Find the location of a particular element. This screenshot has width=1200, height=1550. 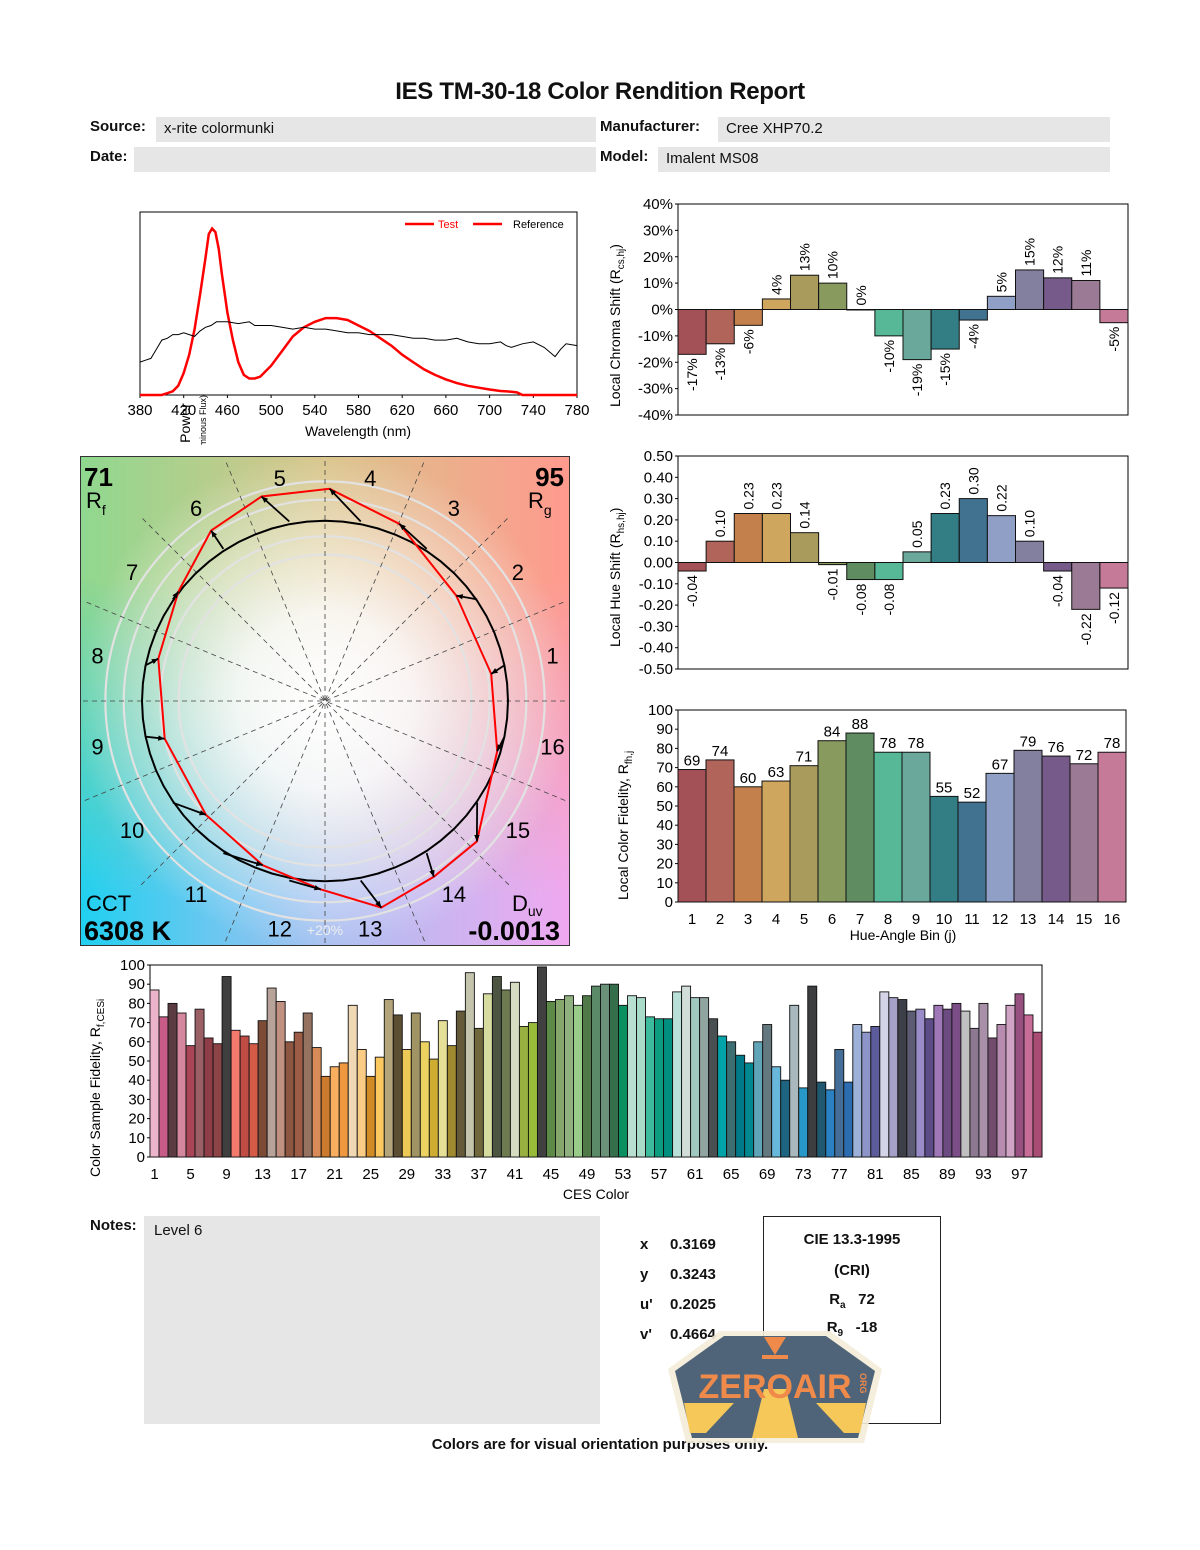

ces-x-tick-label: 33 is located at coordinates (442, 1174).